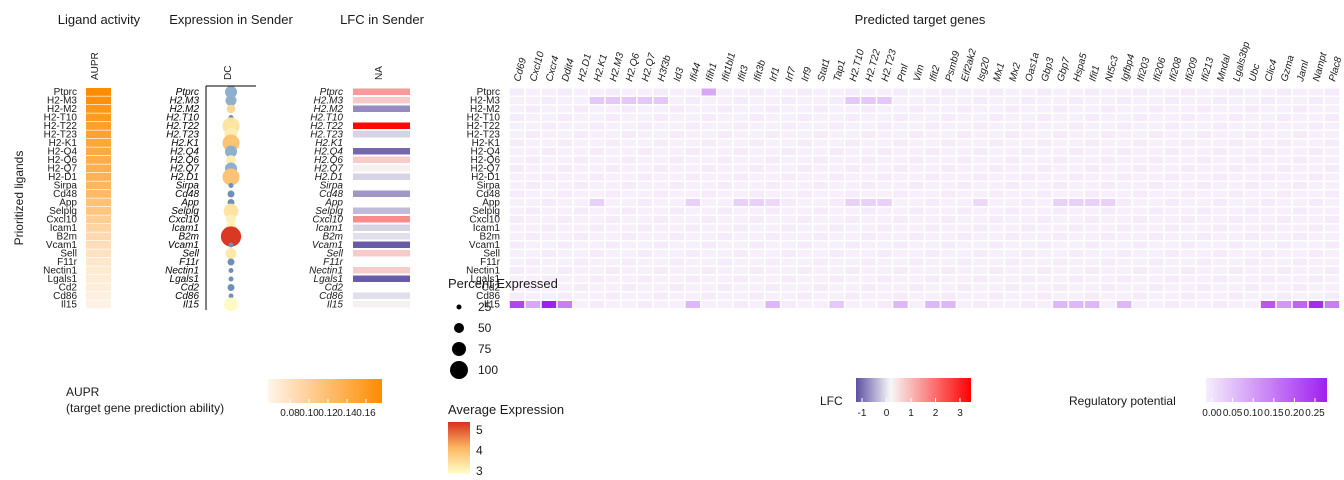  Describe the element at coordinates (328, 413) in the screenshot. I see `aupr-legend-tick-label: 0.12` at that location.